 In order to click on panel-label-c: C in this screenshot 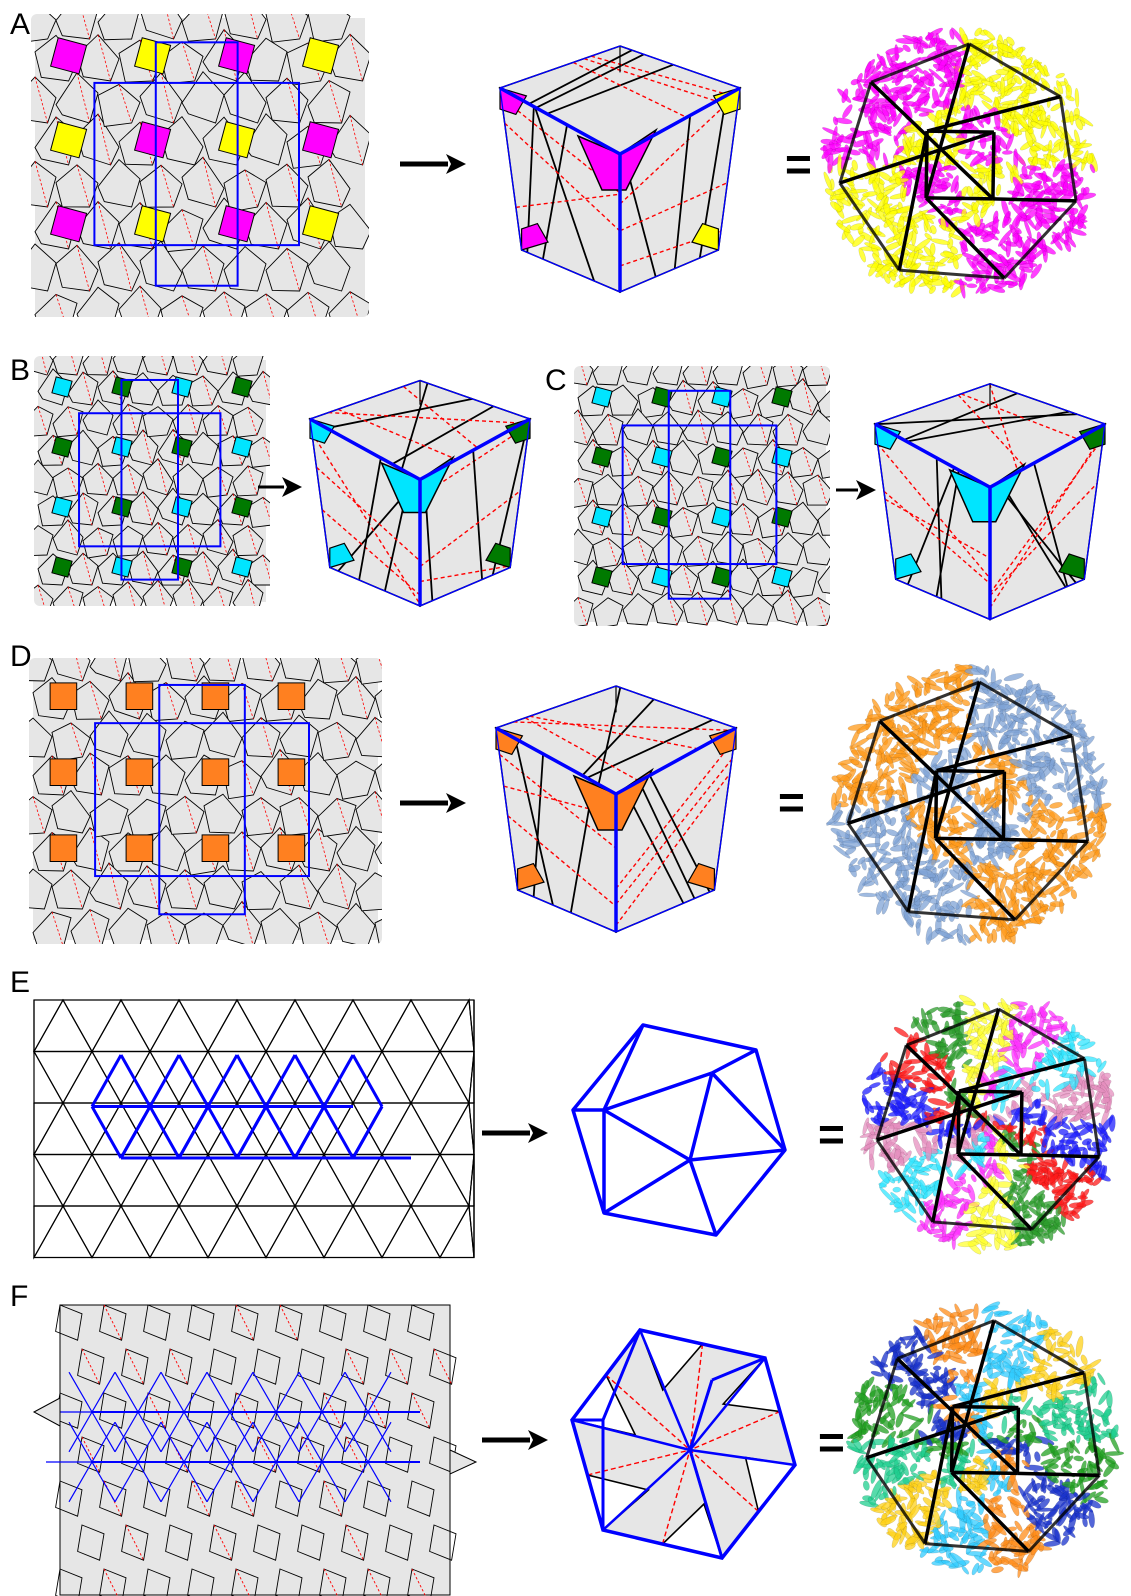, I will do `click(556, 380)`.